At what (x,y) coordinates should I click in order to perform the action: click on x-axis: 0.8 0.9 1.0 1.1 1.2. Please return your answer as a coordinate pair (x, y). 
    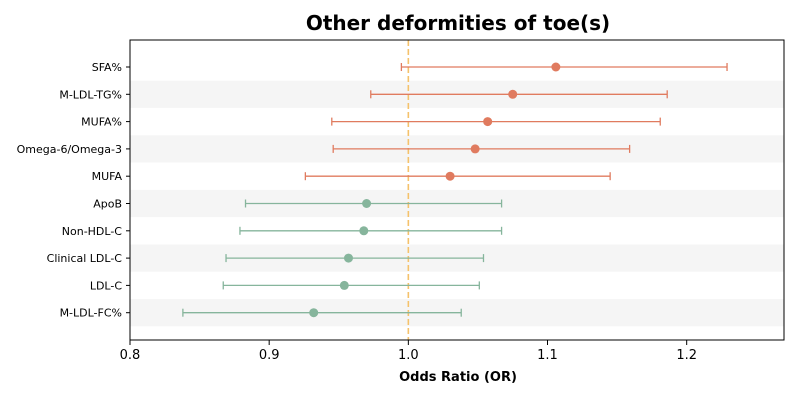
    Looking at the image, I should click on (408, 351).